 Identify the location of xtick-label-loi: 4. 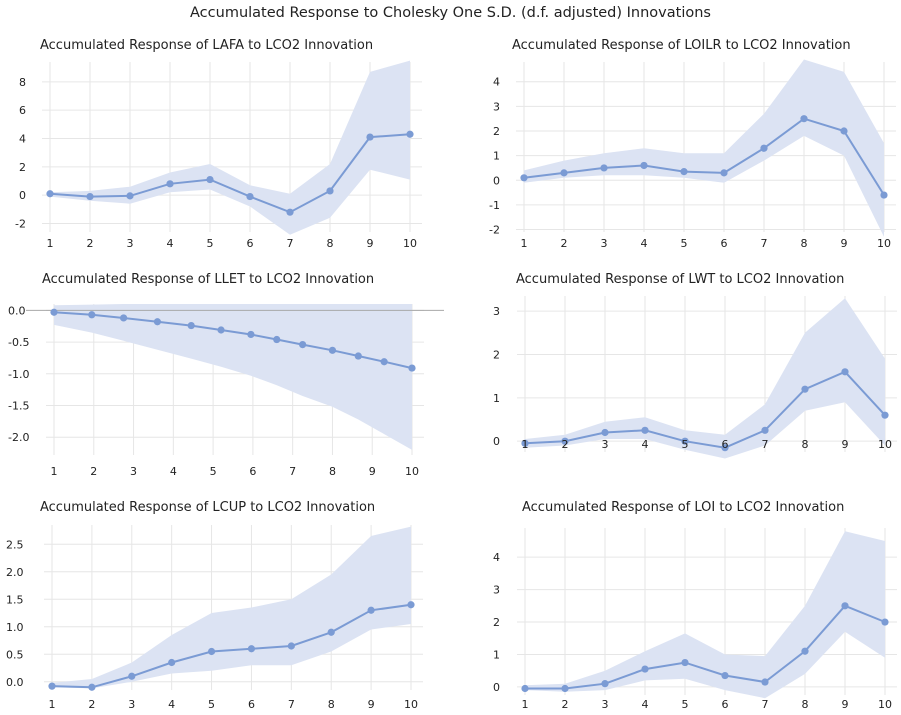
(645, 704).